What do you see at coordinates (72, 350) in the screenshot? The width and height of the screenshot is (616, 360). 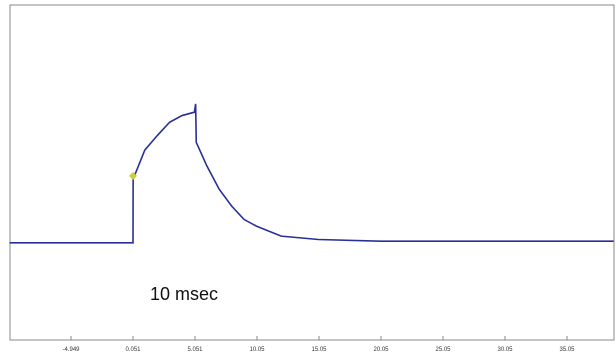 I see `x-tick-label: -4.949` at bounding box center [72, 350].